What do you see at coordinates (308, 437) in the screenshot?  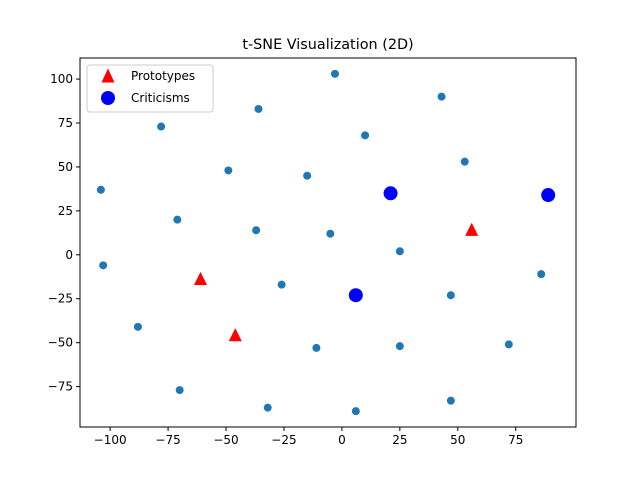 I see `x-axis: −100 −75 −50 −25 0 25 50 75` at bounding box center [308, 437].